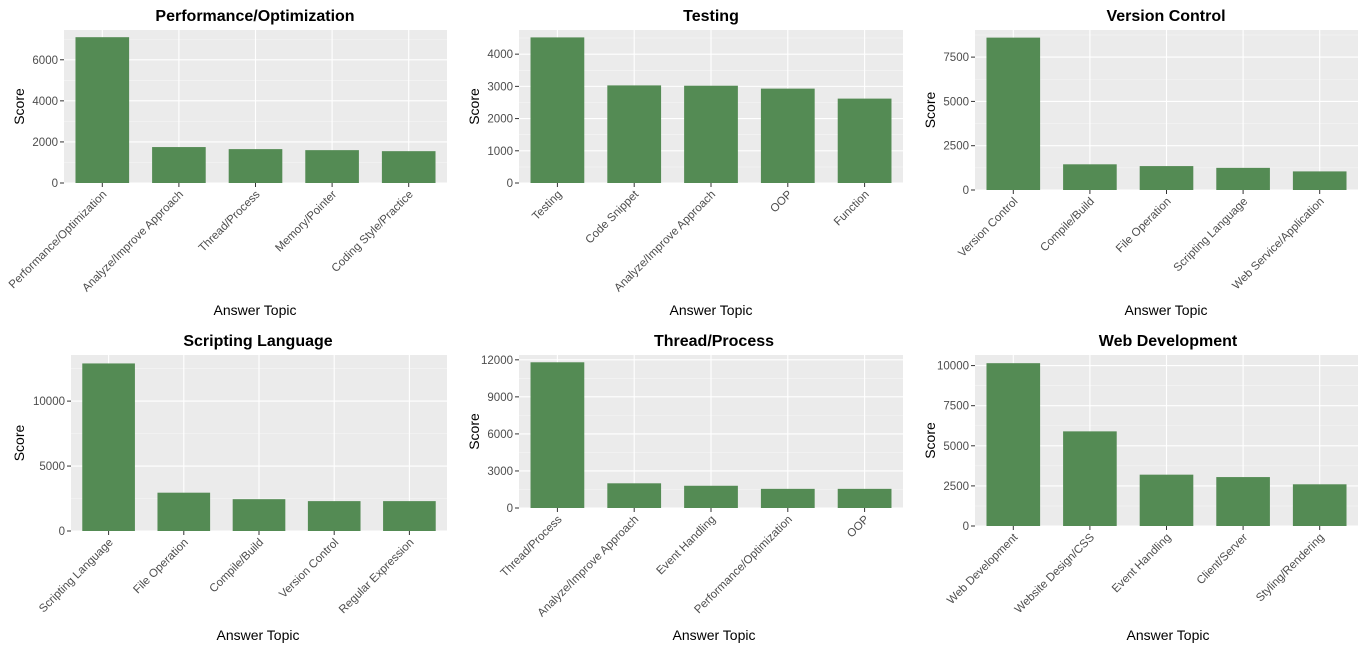 The width and height of the screenshot is (1366, 650). Describe the element at coordinates (1168, 341) in the screenshot. I see `chart-title: Web Development` at that location.